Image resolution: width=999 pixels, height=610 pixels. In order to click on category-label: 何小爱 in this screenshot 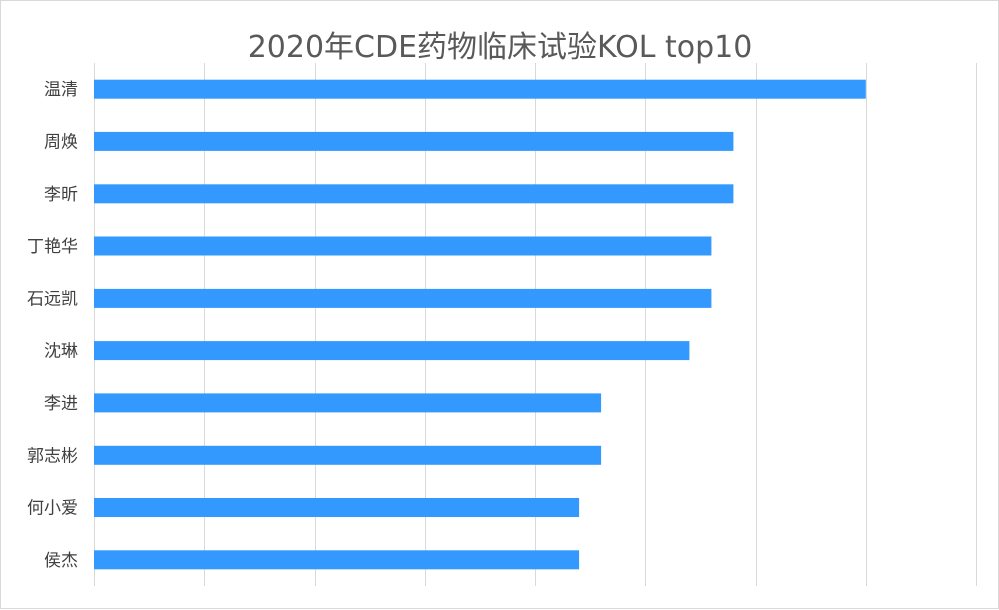, I will do `click(52, 509)`.